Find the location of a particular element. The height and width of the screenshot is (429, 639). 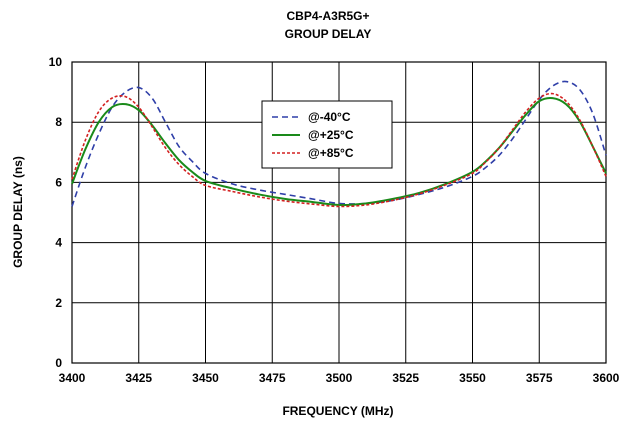

y-tick-label: 8 is located at coordinates (58, 122).